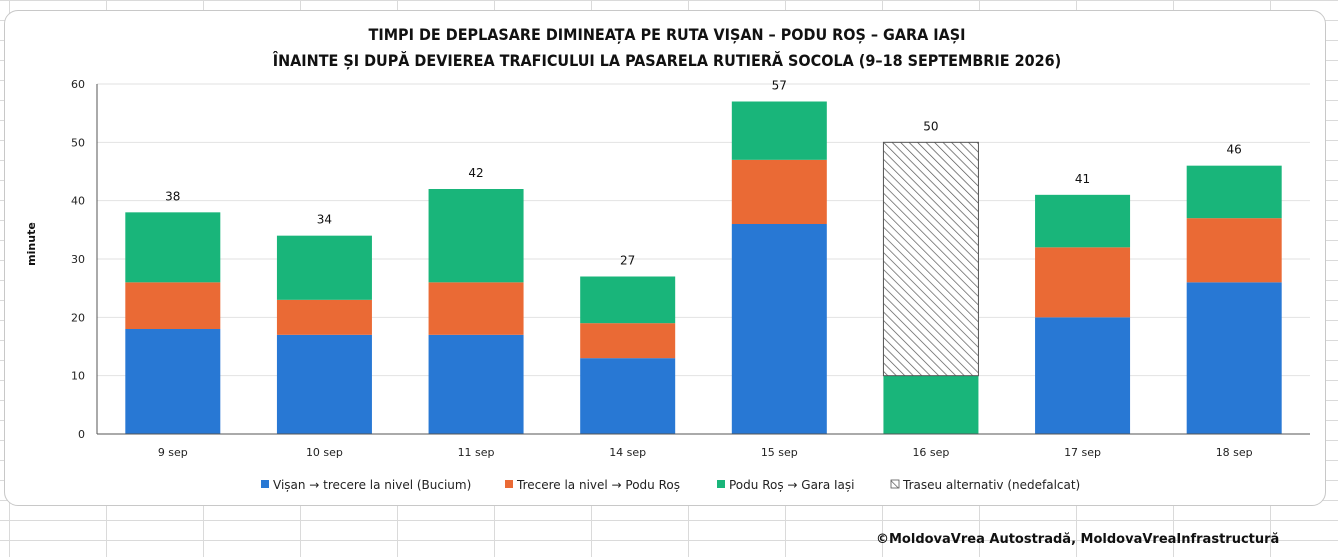 The width and height of the screenshot is (1338, 557). Describe the element at coordinates (1082, 452) in the screenshot. I see `x-tick-label: 17 sep` at that location.